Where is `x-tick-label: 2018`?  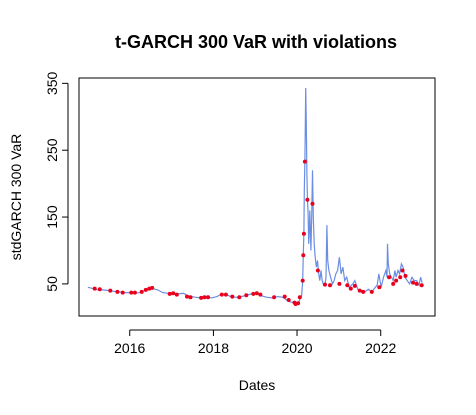 x-tick-label: 2018 is located at coordinates (213, 348).